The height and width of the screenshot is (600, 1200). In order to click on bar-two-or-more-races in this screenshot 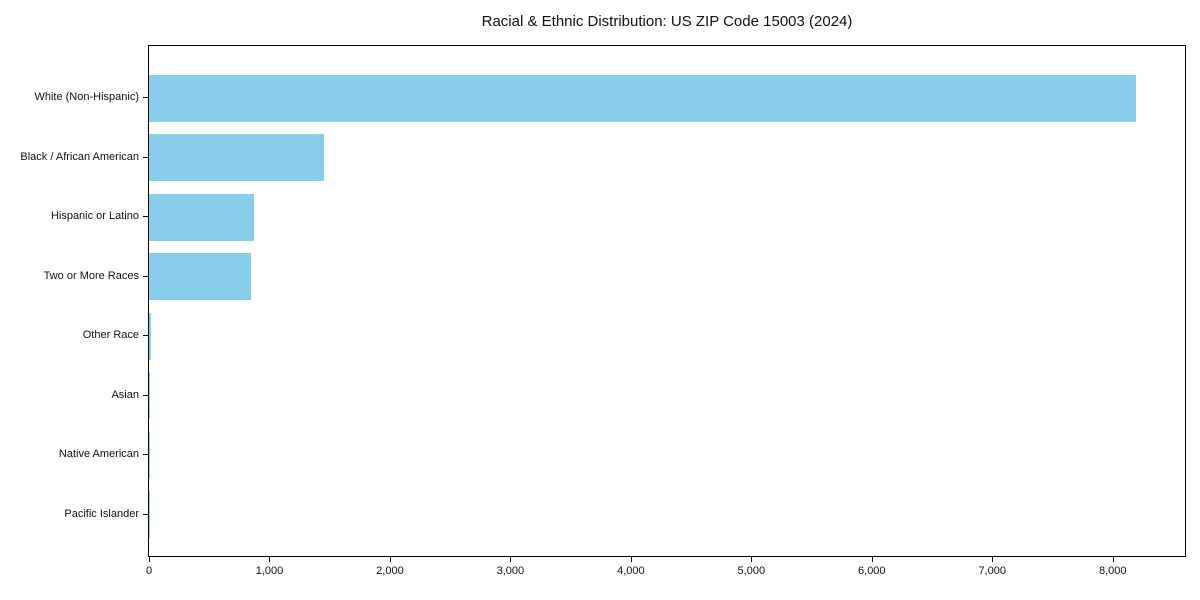, I will do `click(200, 276)`.